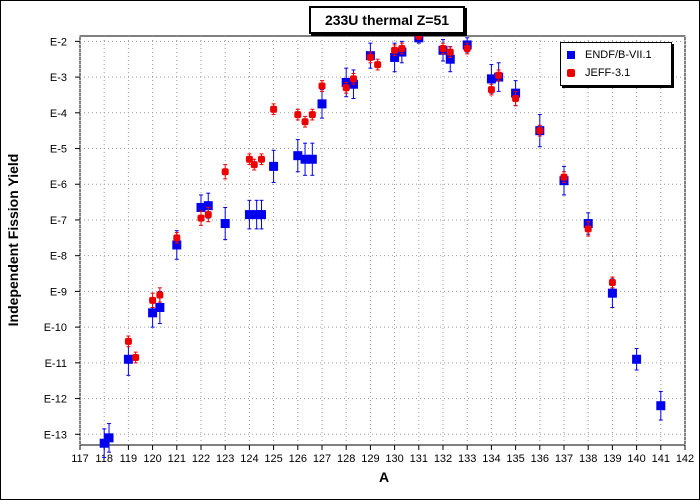  I want to click on x-tick-label: 140, so click(636, 459).